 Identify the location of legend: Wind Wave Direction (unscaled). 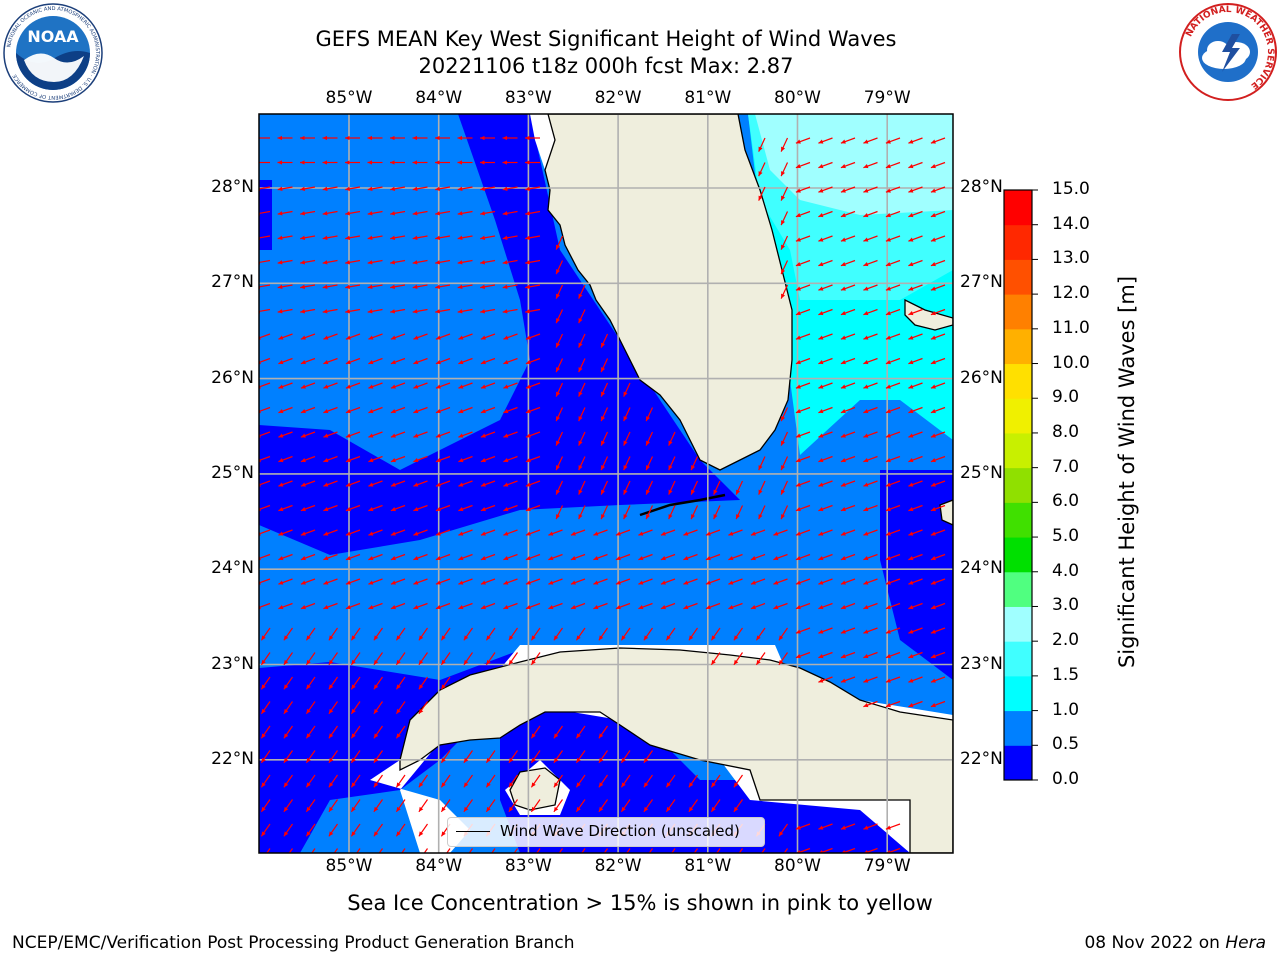
(606, 832).